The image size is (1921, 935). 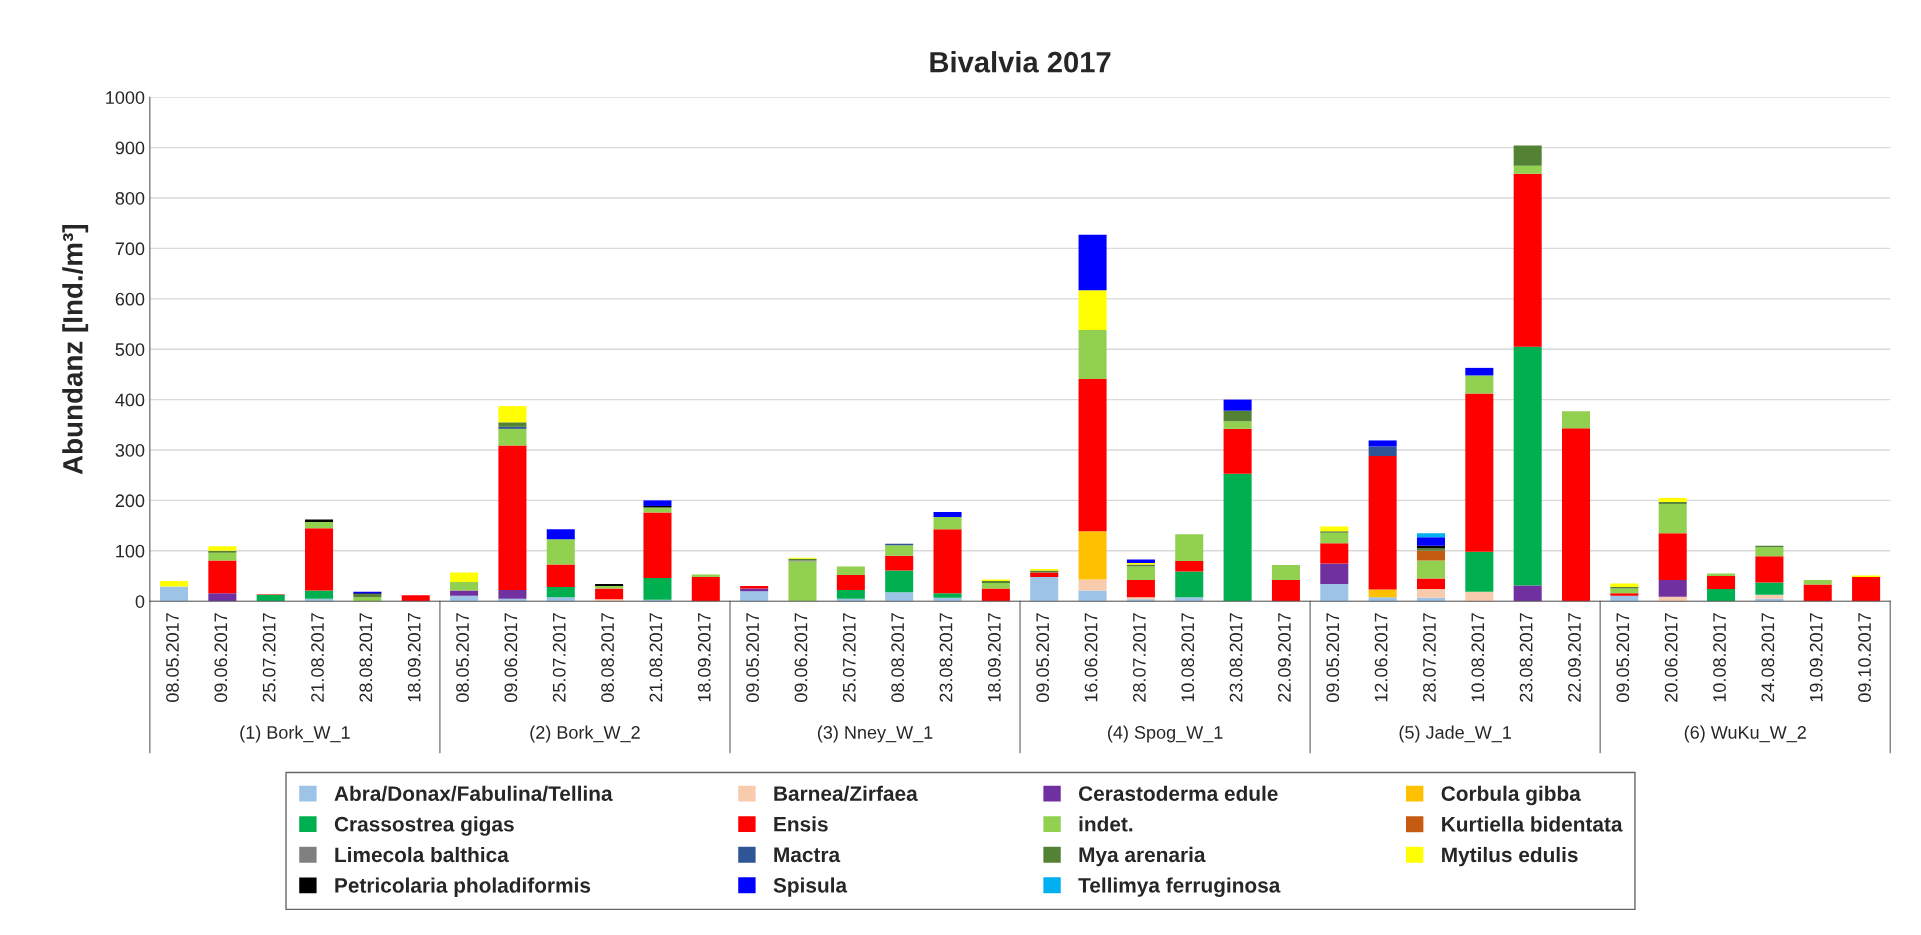 What do you see at coordinates (1511, 795) in the screenshot?
I see `legend-label: Corbula gibba` at bounding box center [1511, 795].